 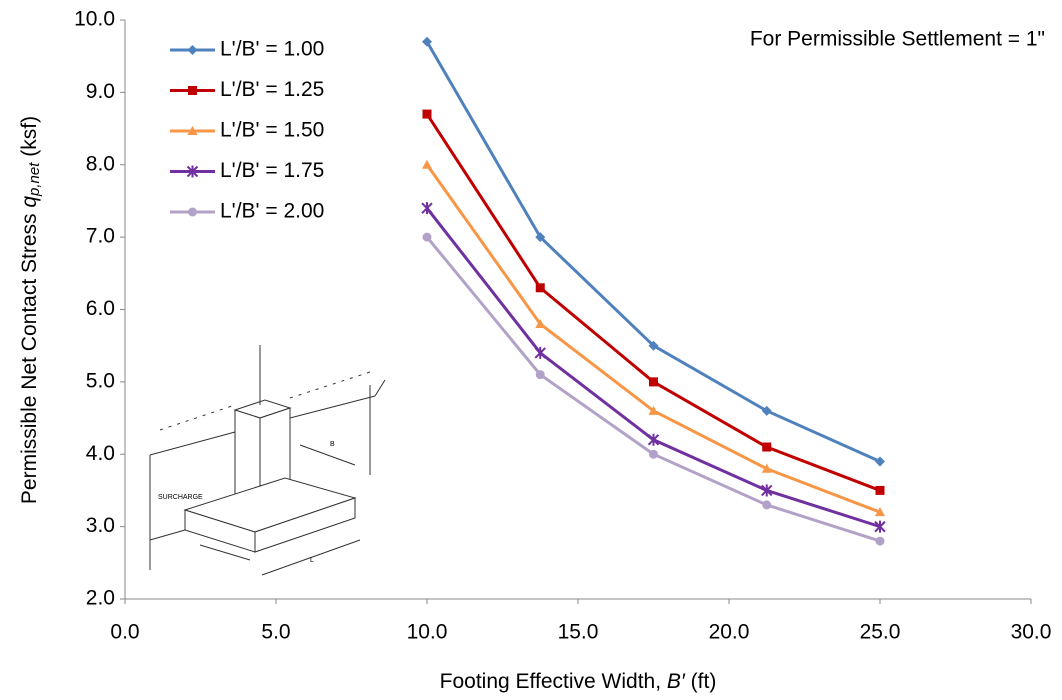 I want to click on legend-label: L'/B' = 1.00, so click(x=272, y=49).